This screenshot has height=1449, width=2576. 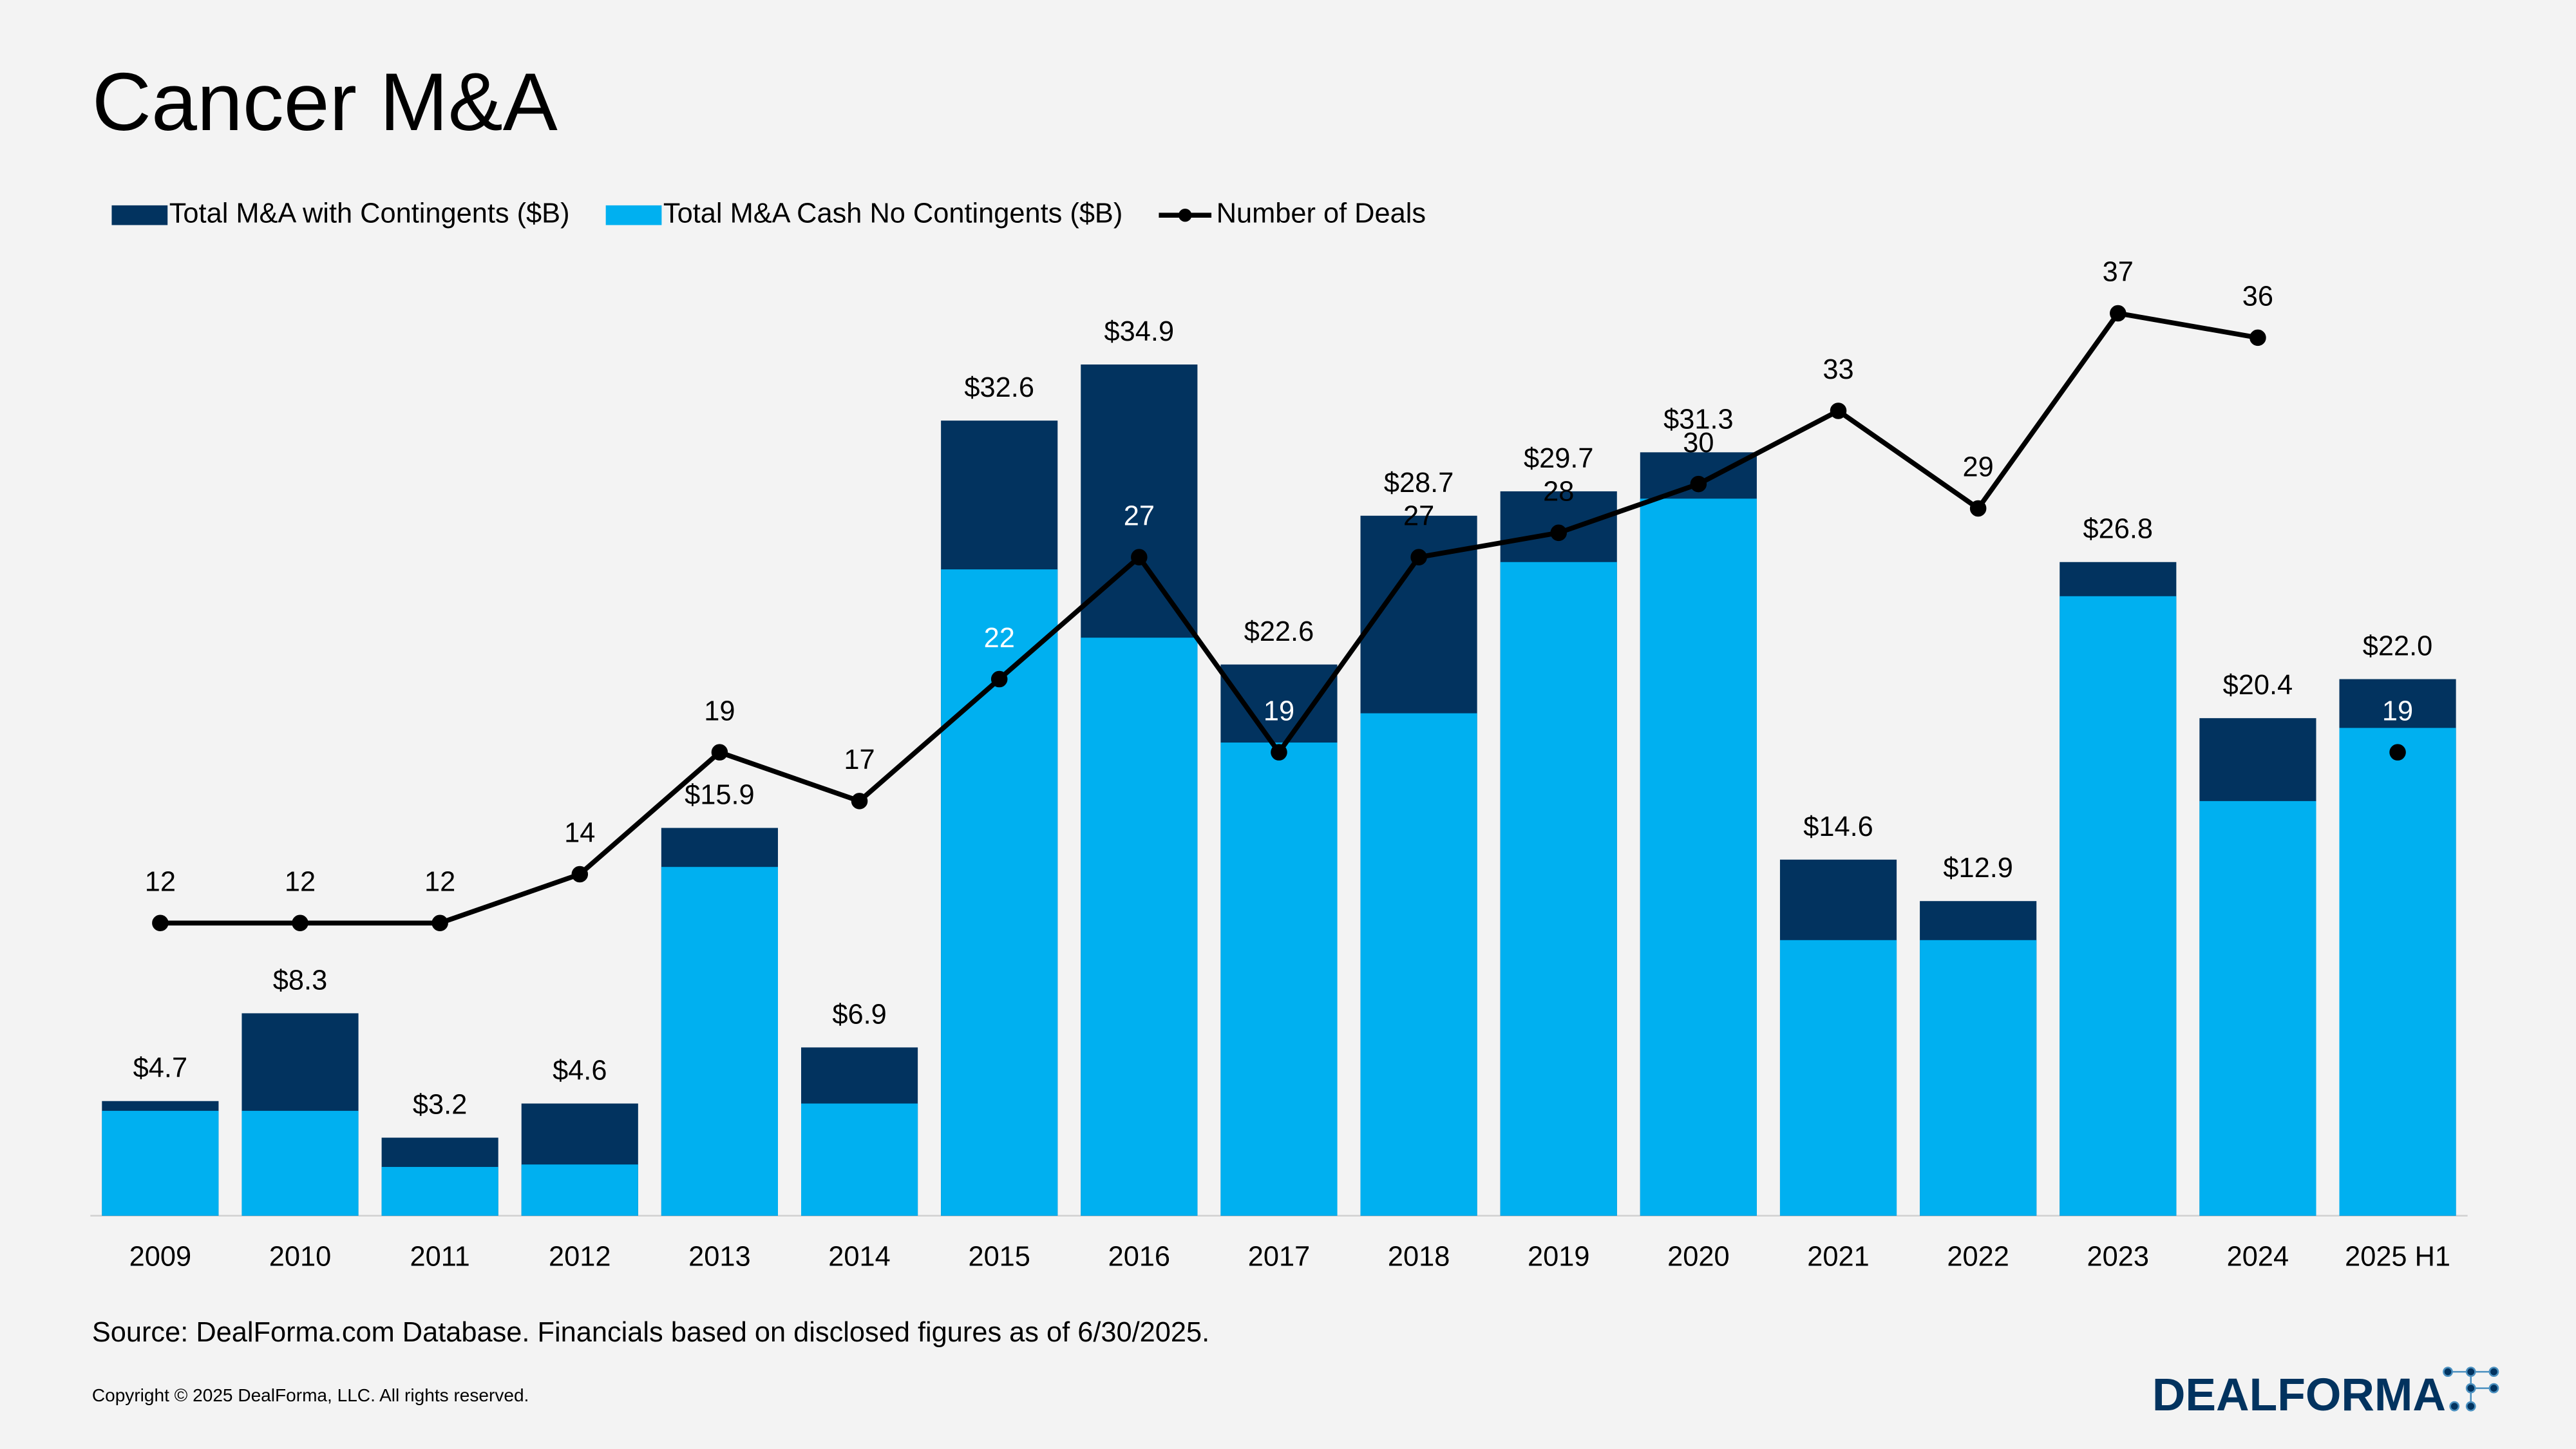 What do you see at coordinates (720, 795) in the screenshot?
I see `bar-value-label: $15.9` at bounding box center [720, 795].